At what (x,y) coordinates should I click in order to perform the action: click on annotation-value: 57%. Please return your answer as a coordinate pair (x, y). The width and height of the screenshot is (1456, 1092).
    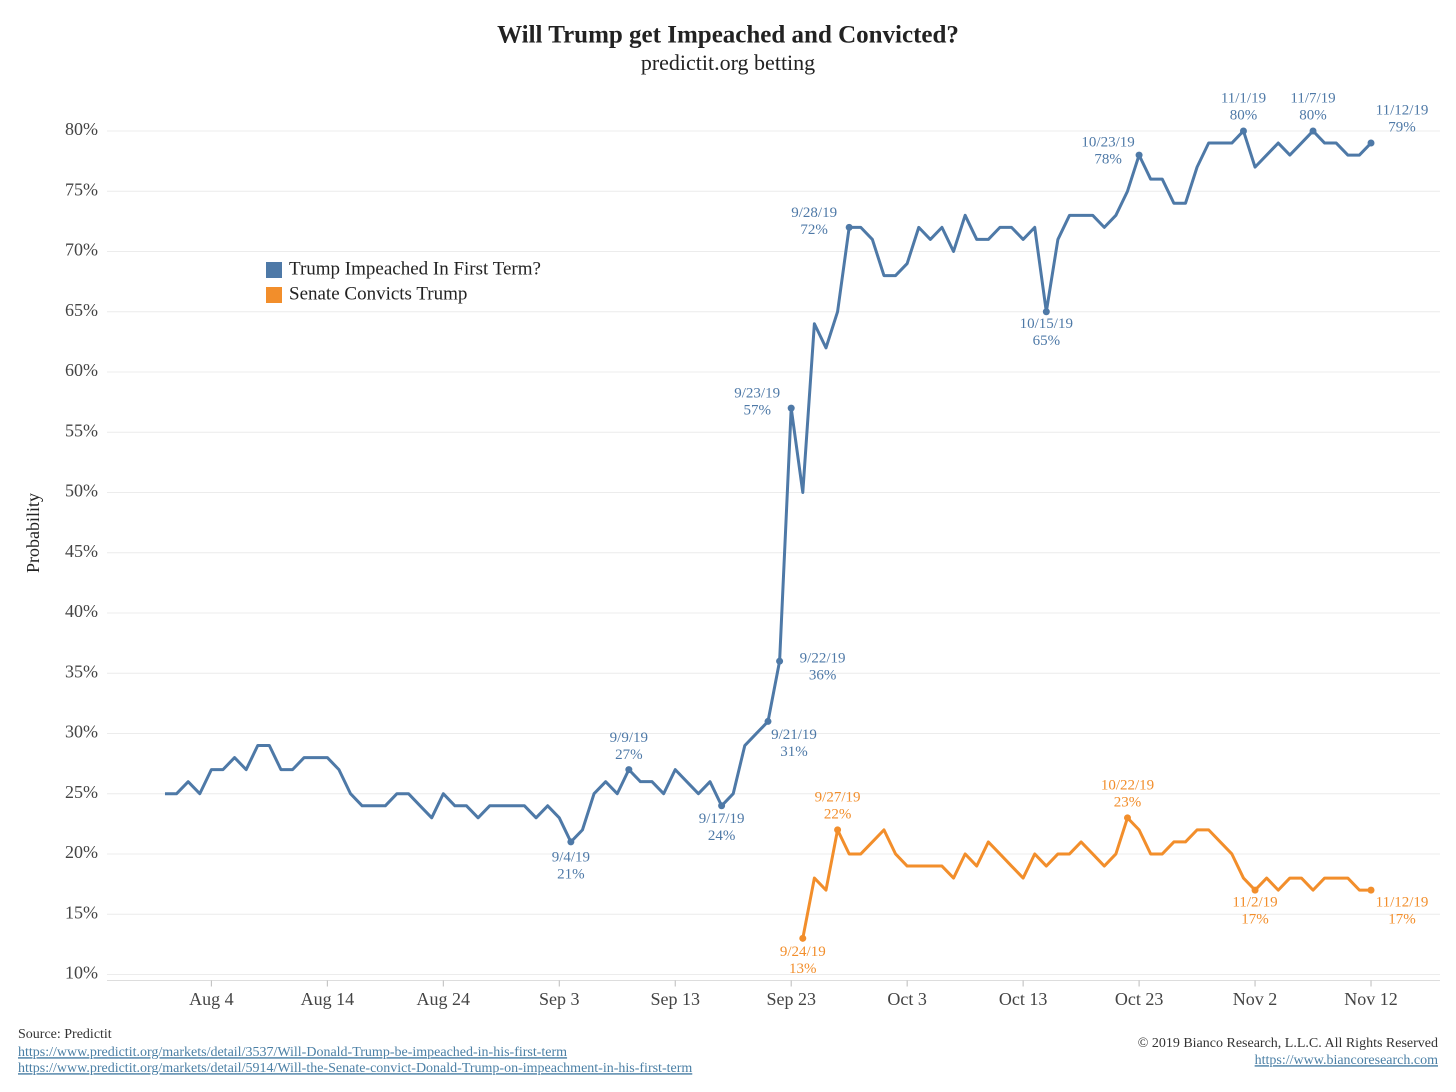
    Looking at the image, I should click on (757, 411).